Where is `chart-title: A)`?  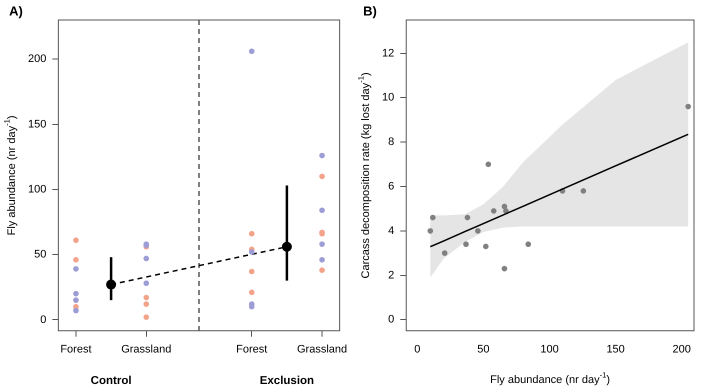
chart-title: A) is located at coordinates (16, 11).